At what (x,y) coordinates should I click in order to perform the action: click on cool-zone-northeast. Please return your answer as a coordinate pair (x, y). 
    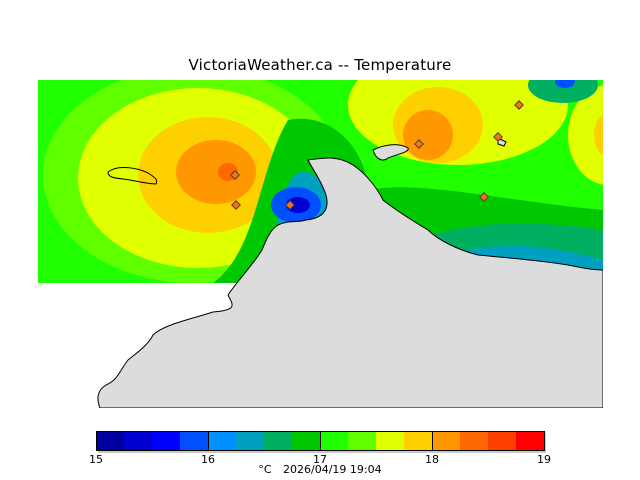
    Looking at the image, I should click on (563, 91).